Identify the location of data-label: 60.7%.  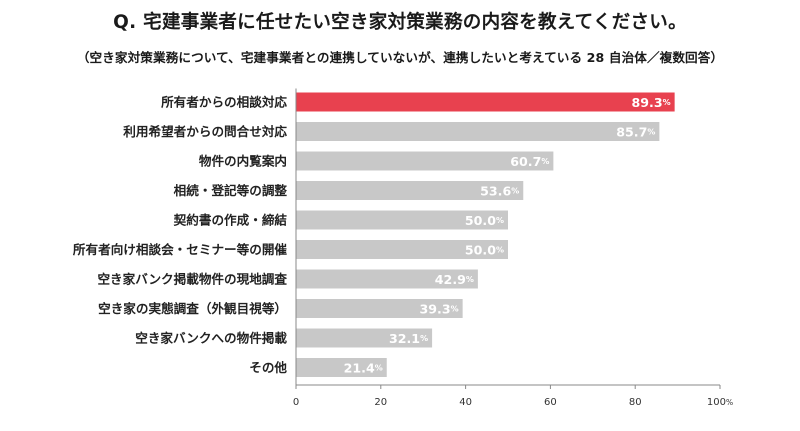
(529, 161).